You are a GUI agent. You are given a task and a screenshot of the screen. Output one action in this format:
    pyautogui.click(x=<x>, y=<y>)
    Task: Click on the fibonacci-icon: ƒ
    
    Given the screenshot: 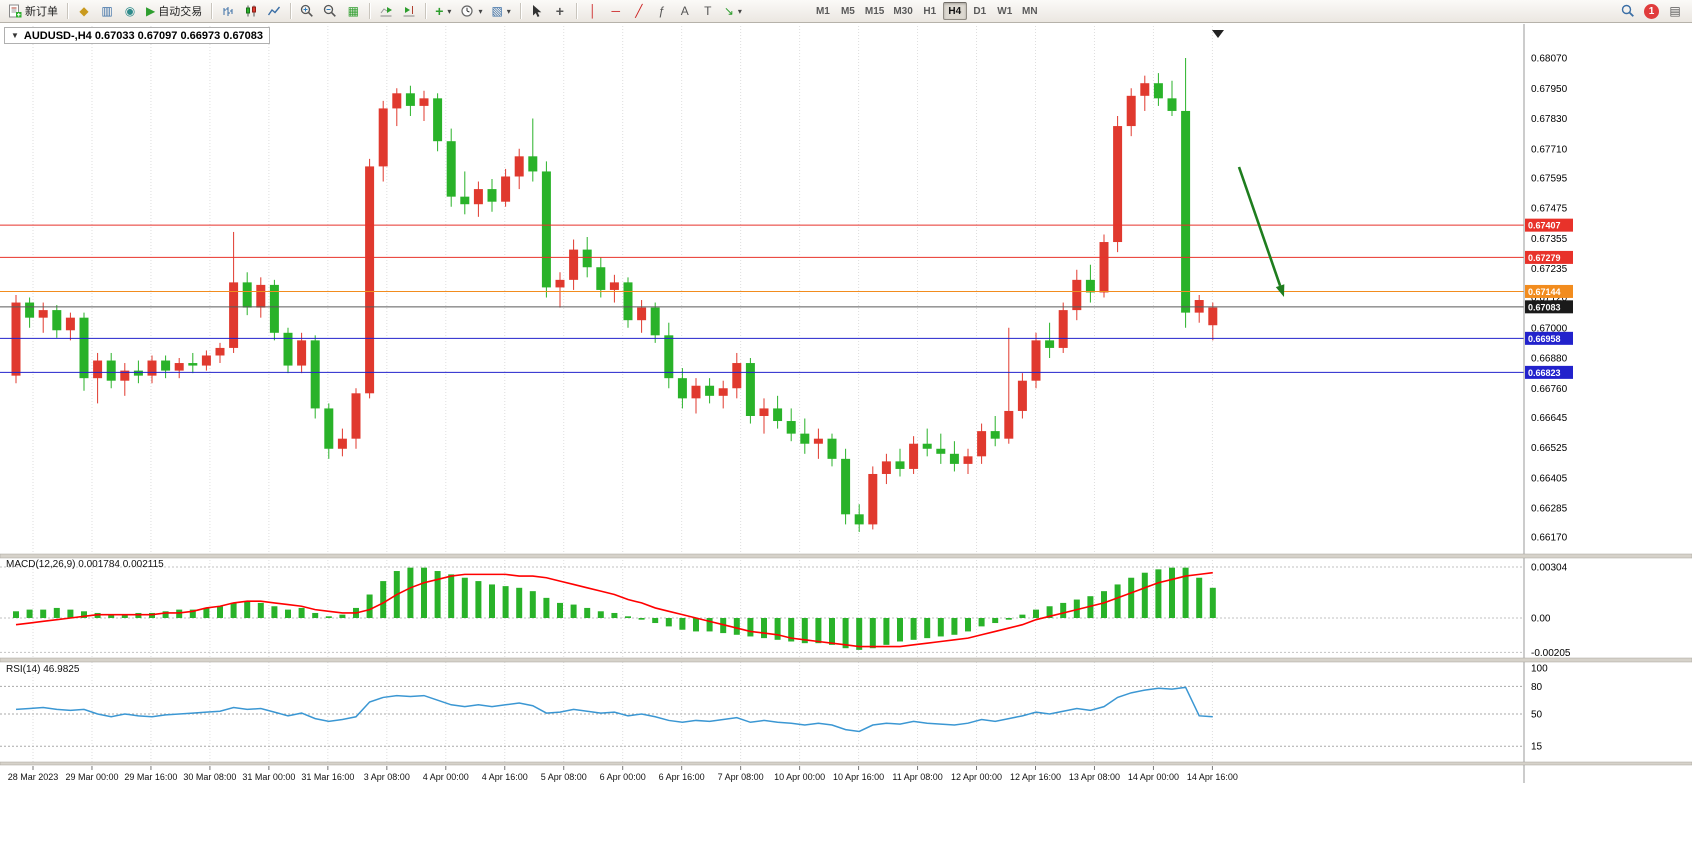 What is the action you would take?
    pyautogui.click(x=662, y=11)
    